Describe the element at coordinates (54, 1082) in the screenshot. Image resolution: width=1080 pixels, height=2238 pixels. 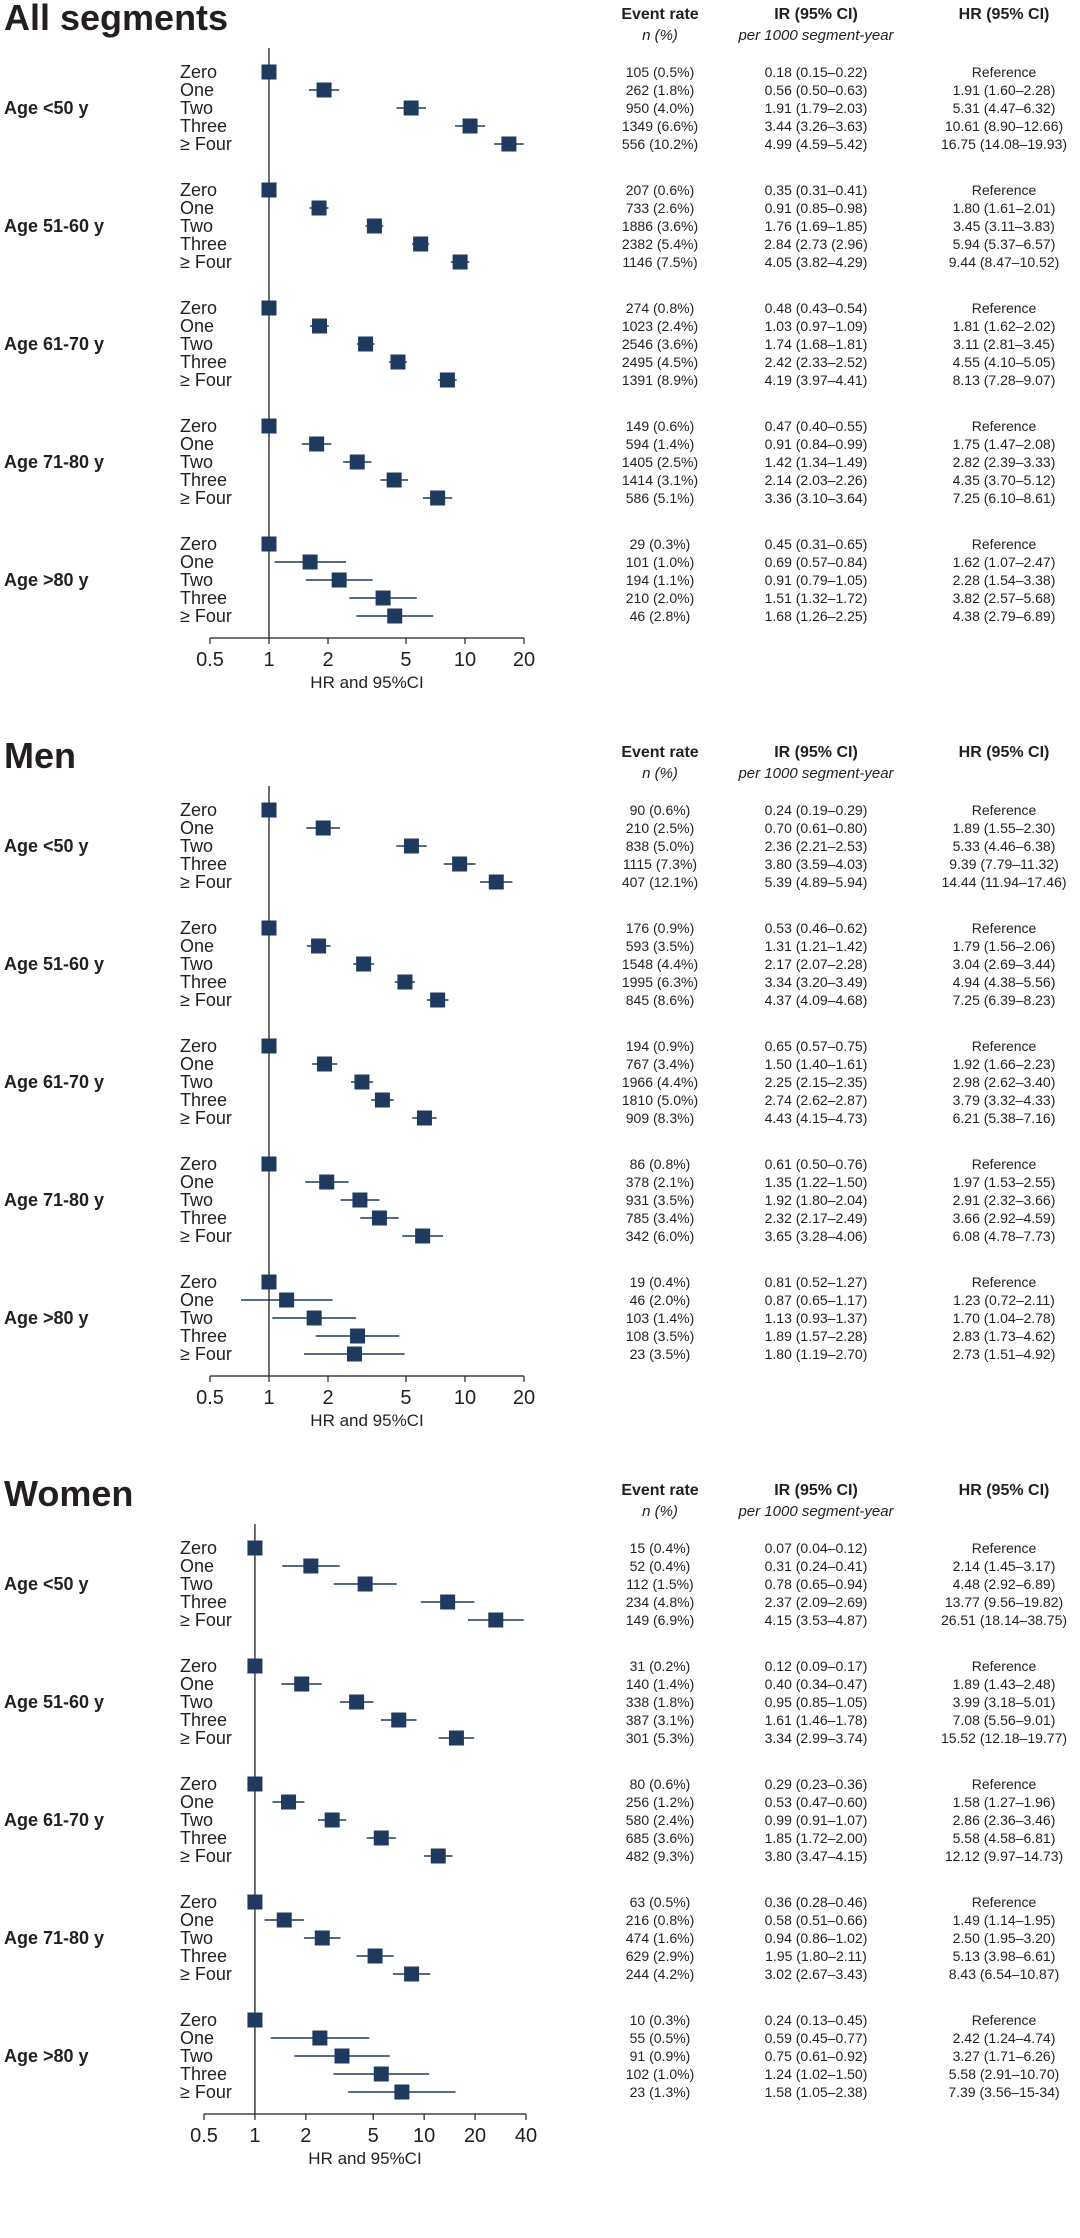
I see `age-group-label: Age 61-70 y` at that location.